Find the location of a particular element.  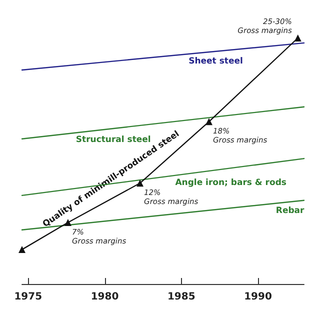

series-label: Angle iron; bars & rods is located at coordinates (230, 183).